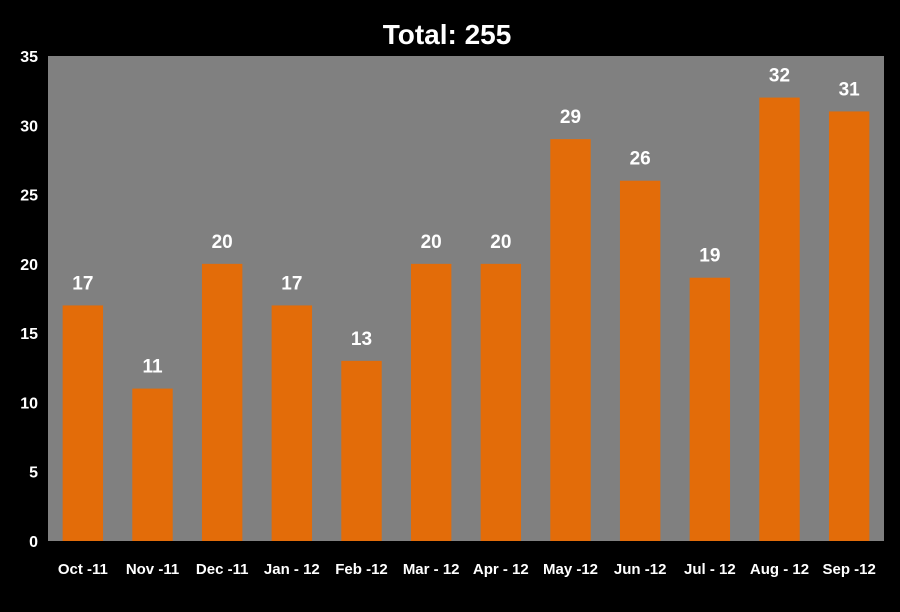 Image resolution: width=900 pixels, height=612 pixels. What do you see at coordinates (570, 117) in the screenshot?
I see `data-label: 29` at bounding box center [570, 117].